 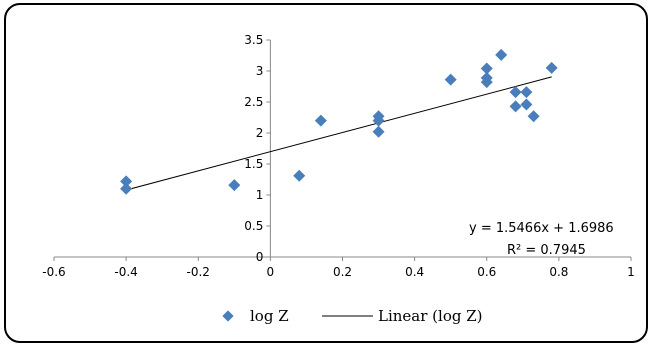 What do you see at coordinates (271, 272) in the screenshot?
I see `x-tick-label: 0` at bounding box center [271, 272].